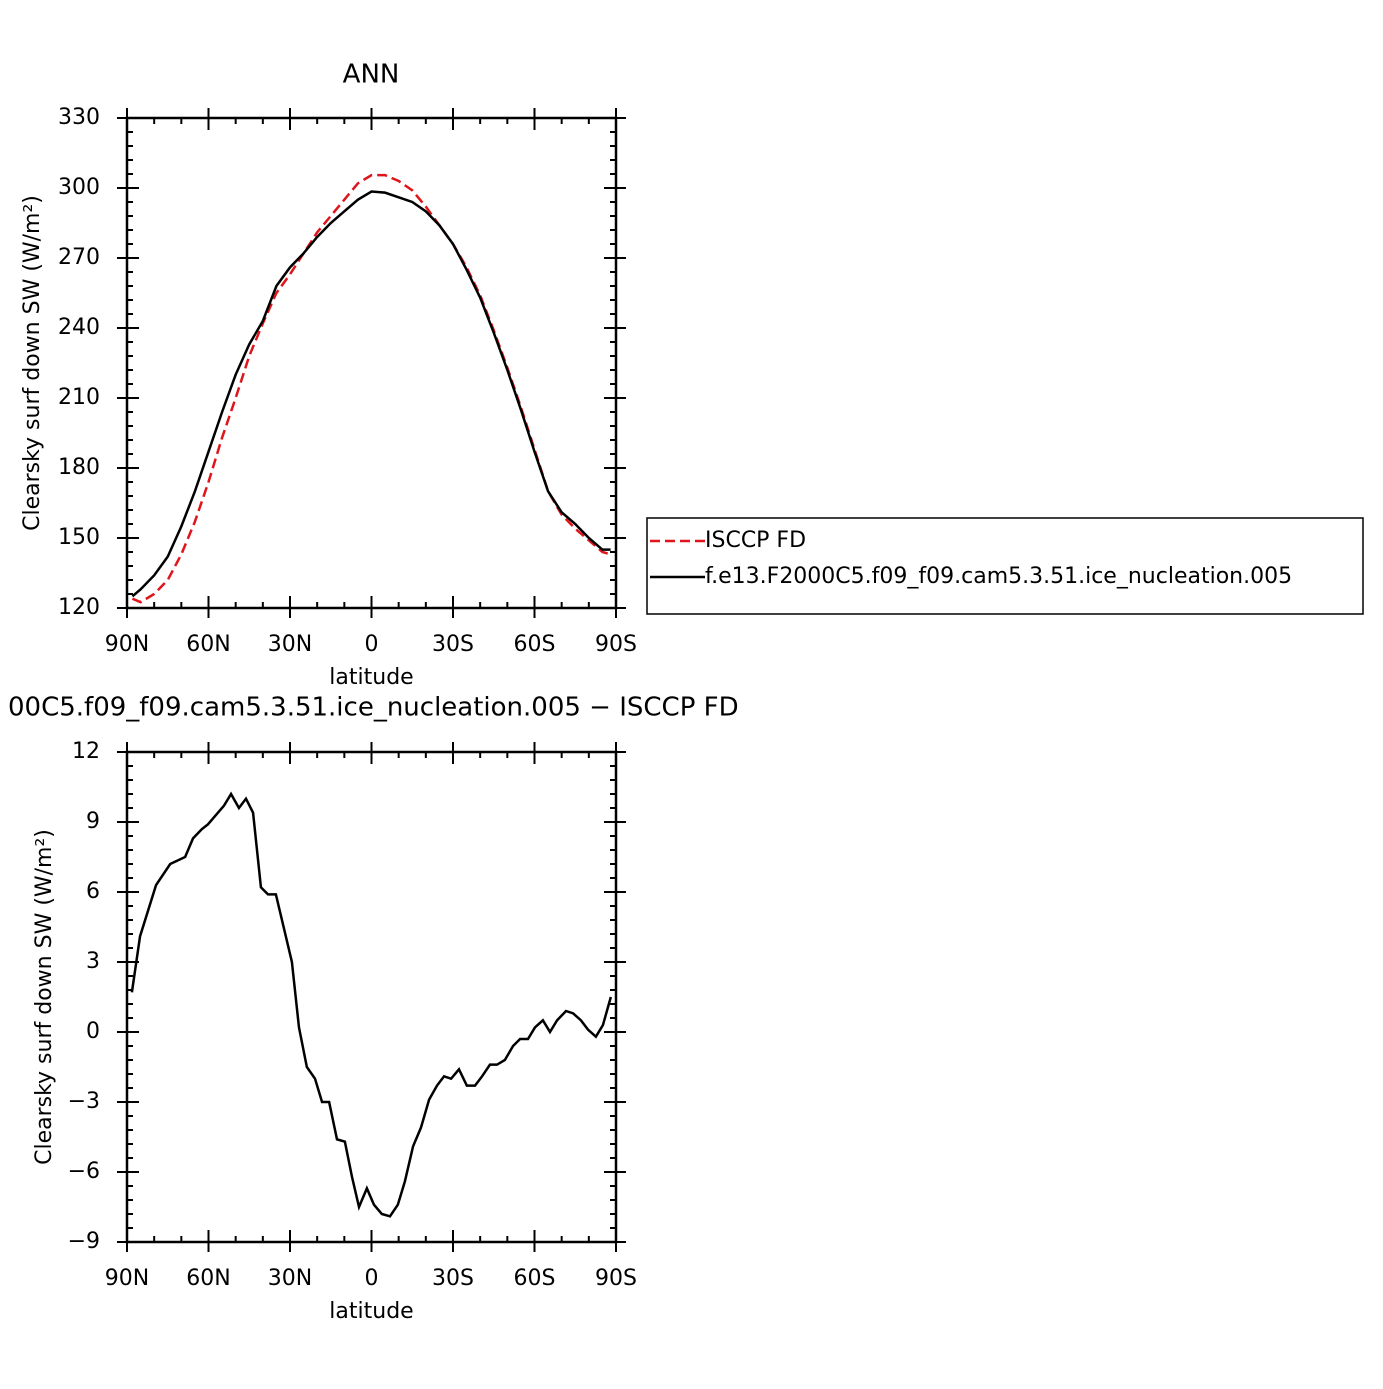 Image resolution: width=1383 pixels, height=1389 pixels. What do you see at coordinates (79, 397) in the screenshot?
I see `y-tick-label: 210` at bounding box center [79, 397].